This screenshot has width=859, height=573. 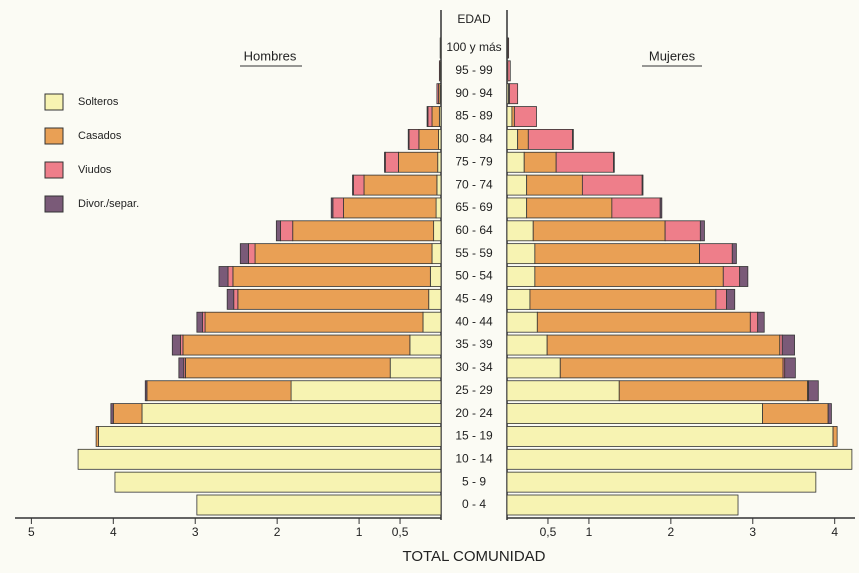 What do you see at coordinates (474, 184) in the screenshot?
I see `age-label: 70 - 74` at bounding box center [474, 184].